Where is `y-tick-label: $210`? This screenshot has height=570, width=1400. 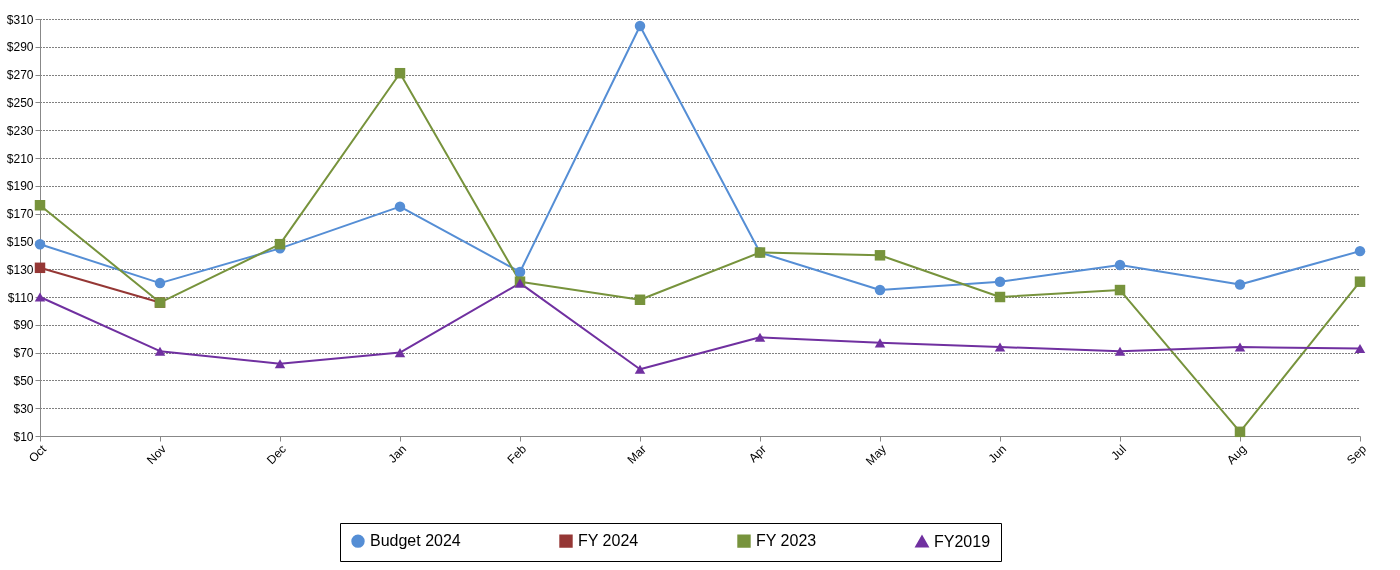
y-tick-label: $210 is located at coordinates (20, 158).